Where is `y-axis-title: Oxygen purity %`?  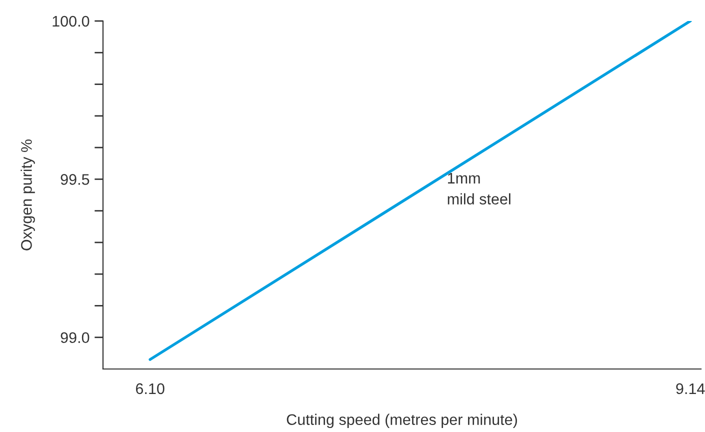
y-axis-title: Oxygen purity % is located at coordinates (27, 195).